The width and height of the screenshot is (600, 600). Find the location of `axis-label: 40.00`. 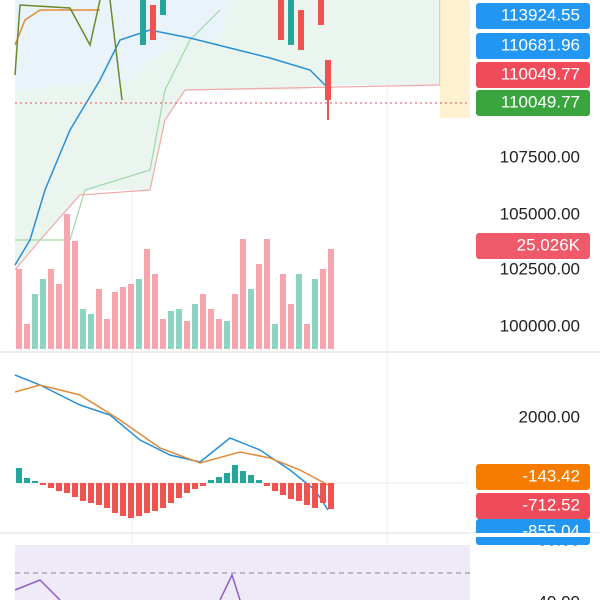

axis-label: 40.00 is located at coordinates (558, 596).